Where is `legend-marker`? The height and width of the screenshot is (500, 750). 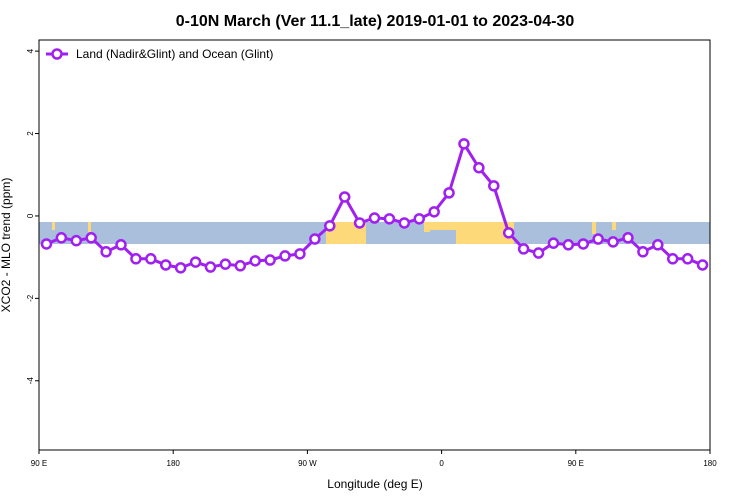 legend-marker is located at coordinates (57, 54).